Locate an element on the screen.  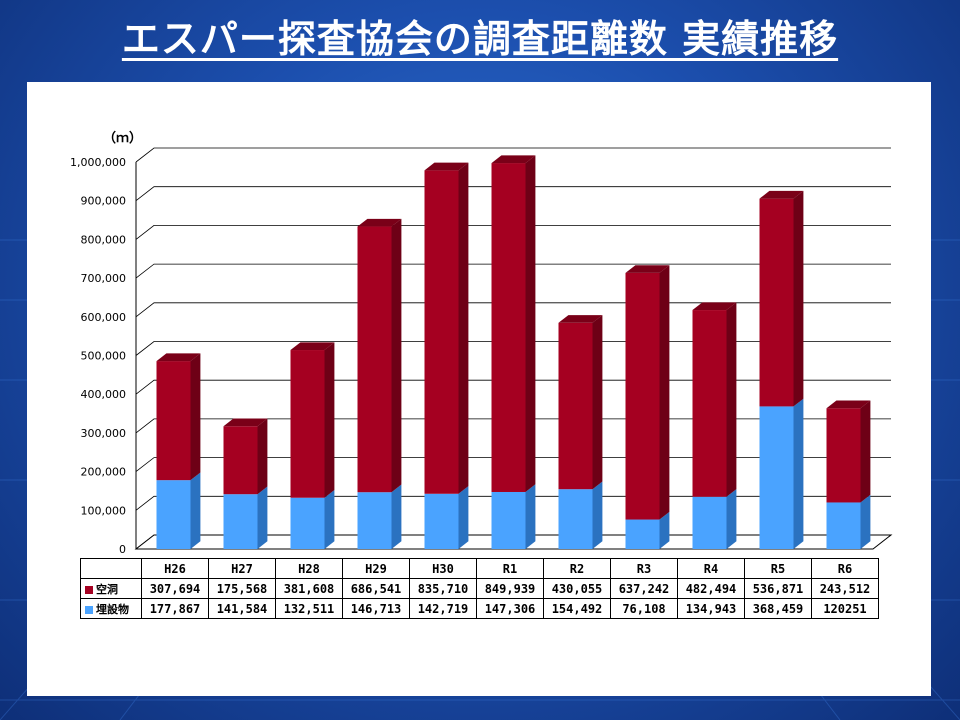
y-tick-label: 700,000 is located at coordinates (104, 278).